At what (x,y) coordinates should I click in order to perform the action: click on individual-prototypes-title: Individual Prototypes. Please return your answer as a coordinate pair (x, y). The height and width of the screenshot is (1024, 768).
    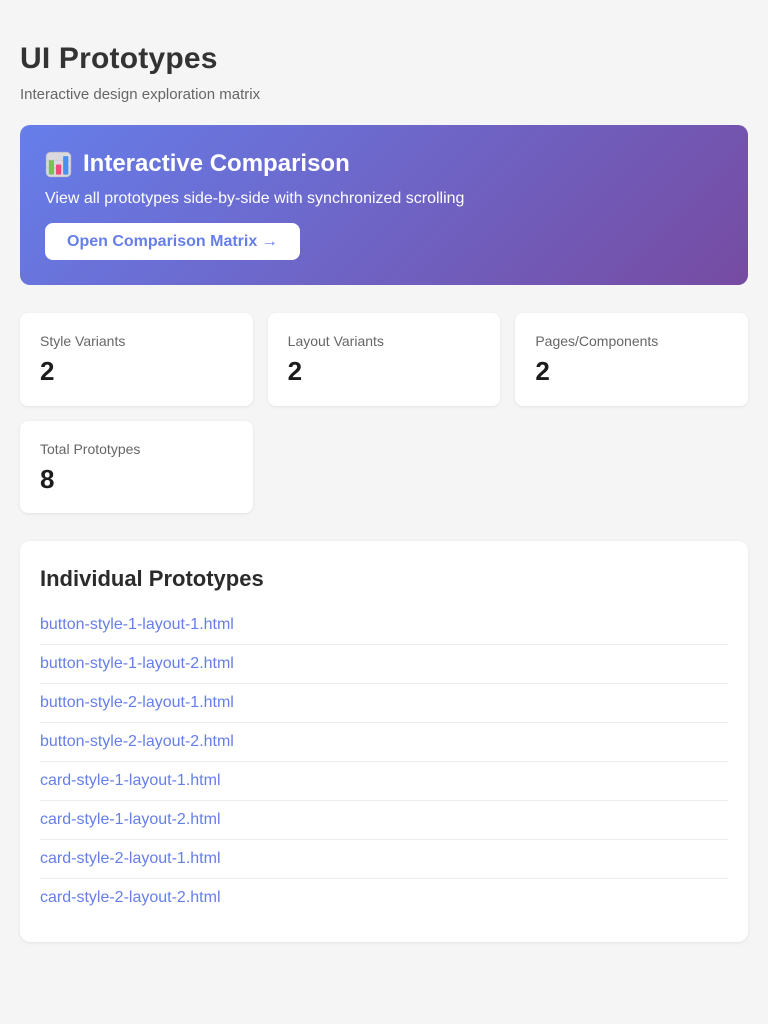
    Looking at the image, I should click on (152, 579).